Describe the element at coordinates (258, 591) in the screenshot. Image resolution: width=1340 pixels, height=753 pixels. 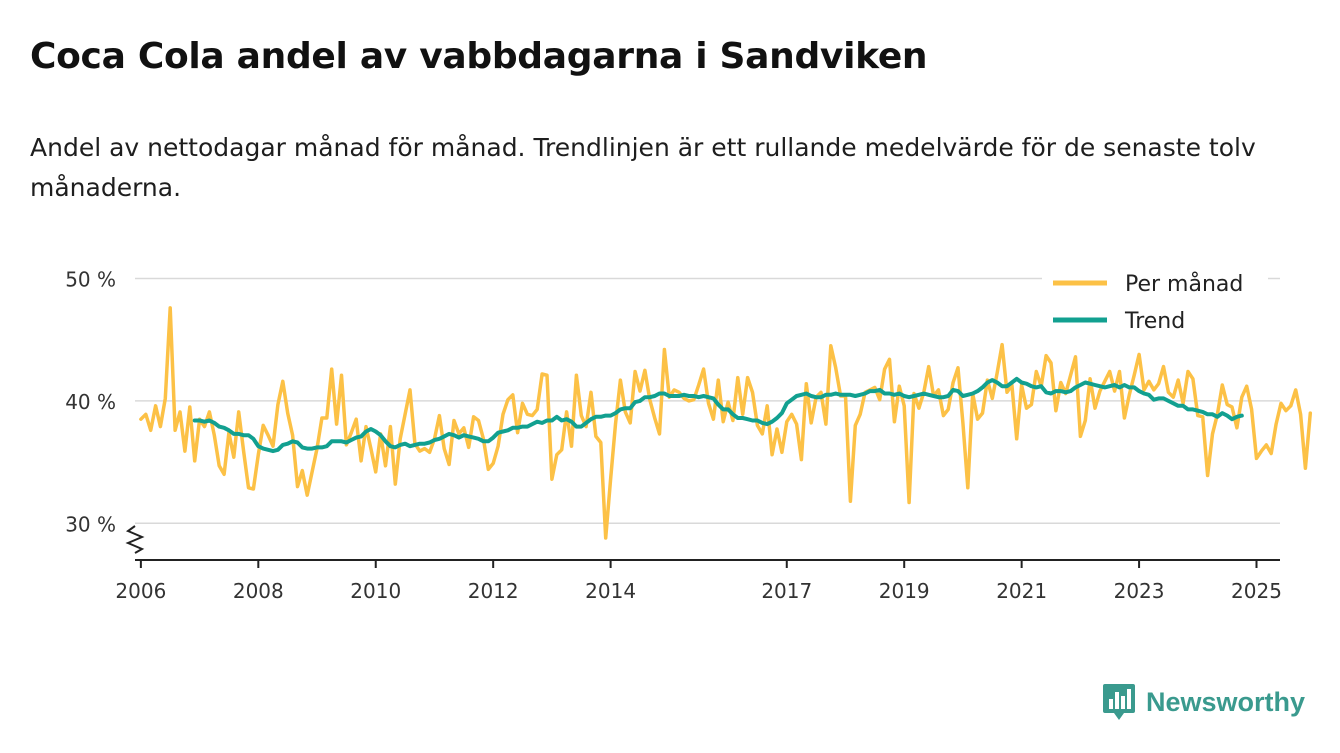
I see `x-tick-label: 2008` at that location.